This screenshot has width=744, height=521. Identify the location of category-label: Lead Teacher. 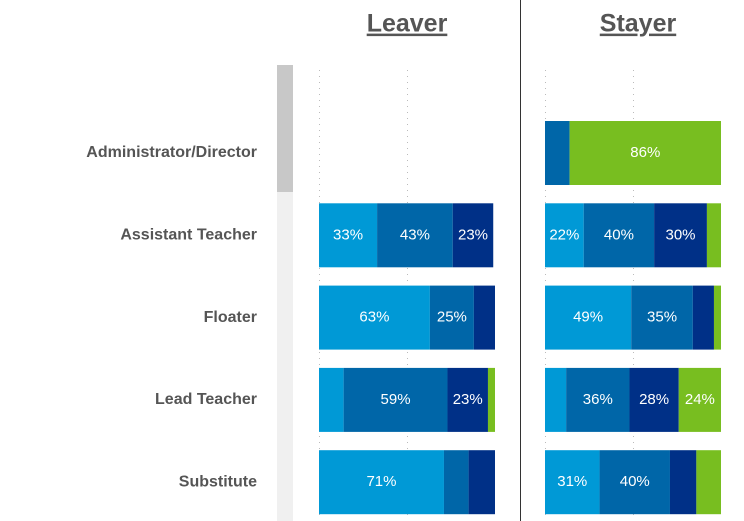
(206, 399).